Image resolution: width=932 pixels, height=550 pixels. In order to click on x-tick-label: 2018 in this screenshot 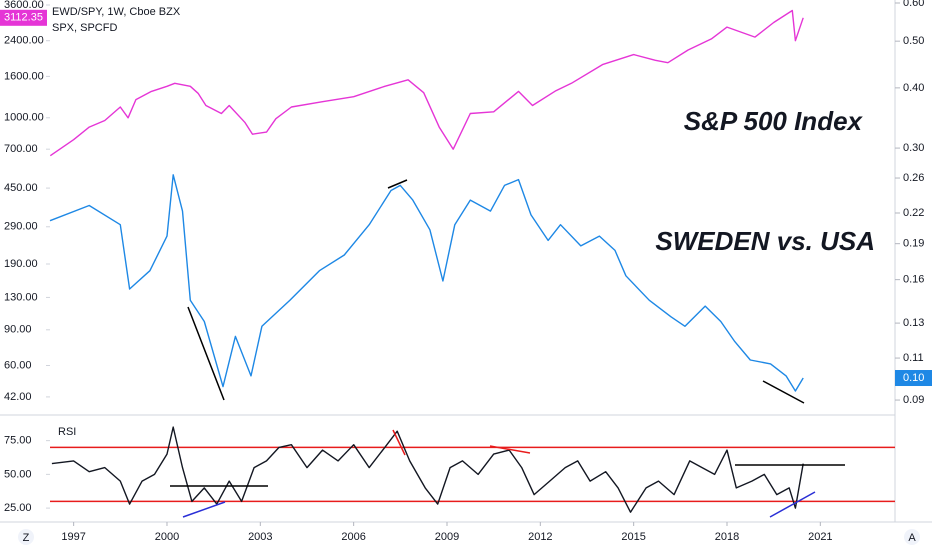, I will do `click(727, 537)`.